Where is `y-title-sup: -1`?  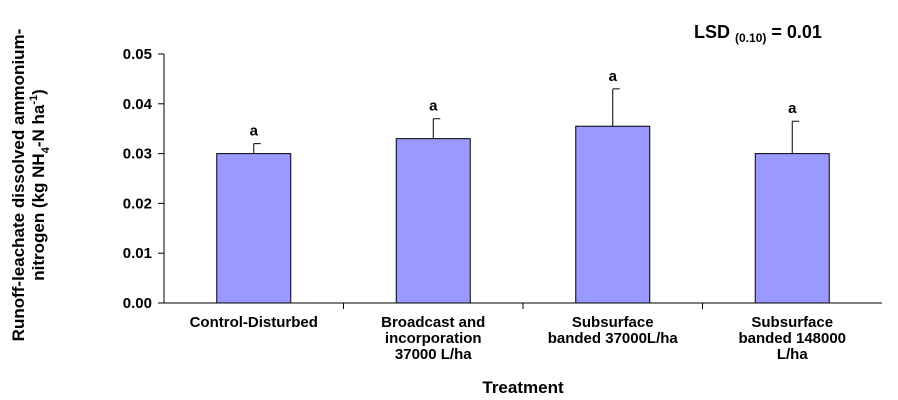 y-title-sup: -1 is located at coordinates (34, 100).